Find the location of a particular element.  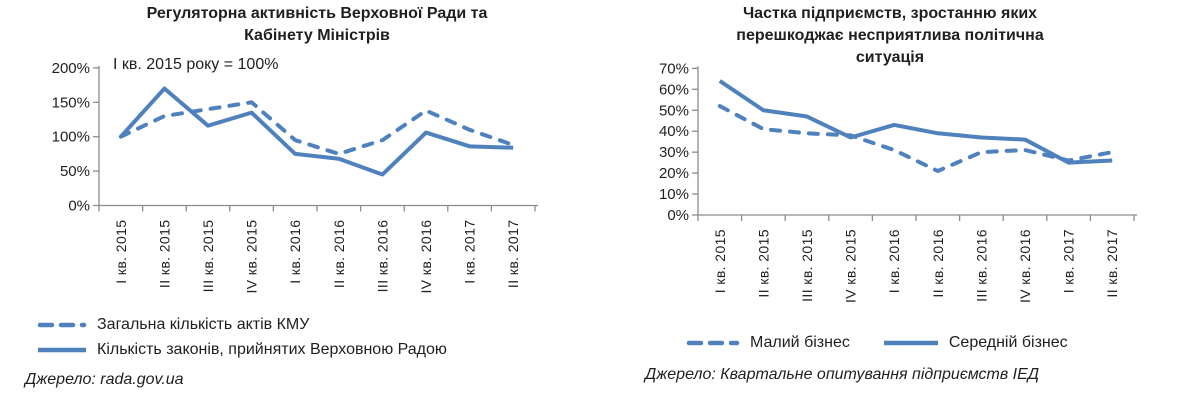

chart-title-line: Регуляторна активність Верховної Ради та is located at coordinates (317, 13).